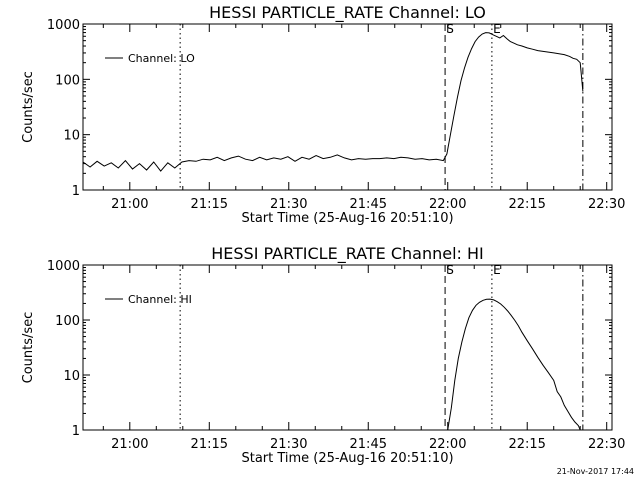 This screenshot has height=480, width=640. What do you see at coordinates (450, 270) in the screenshot?
I see `panel-2-marker-label: S` at bounding box center [450, 270].